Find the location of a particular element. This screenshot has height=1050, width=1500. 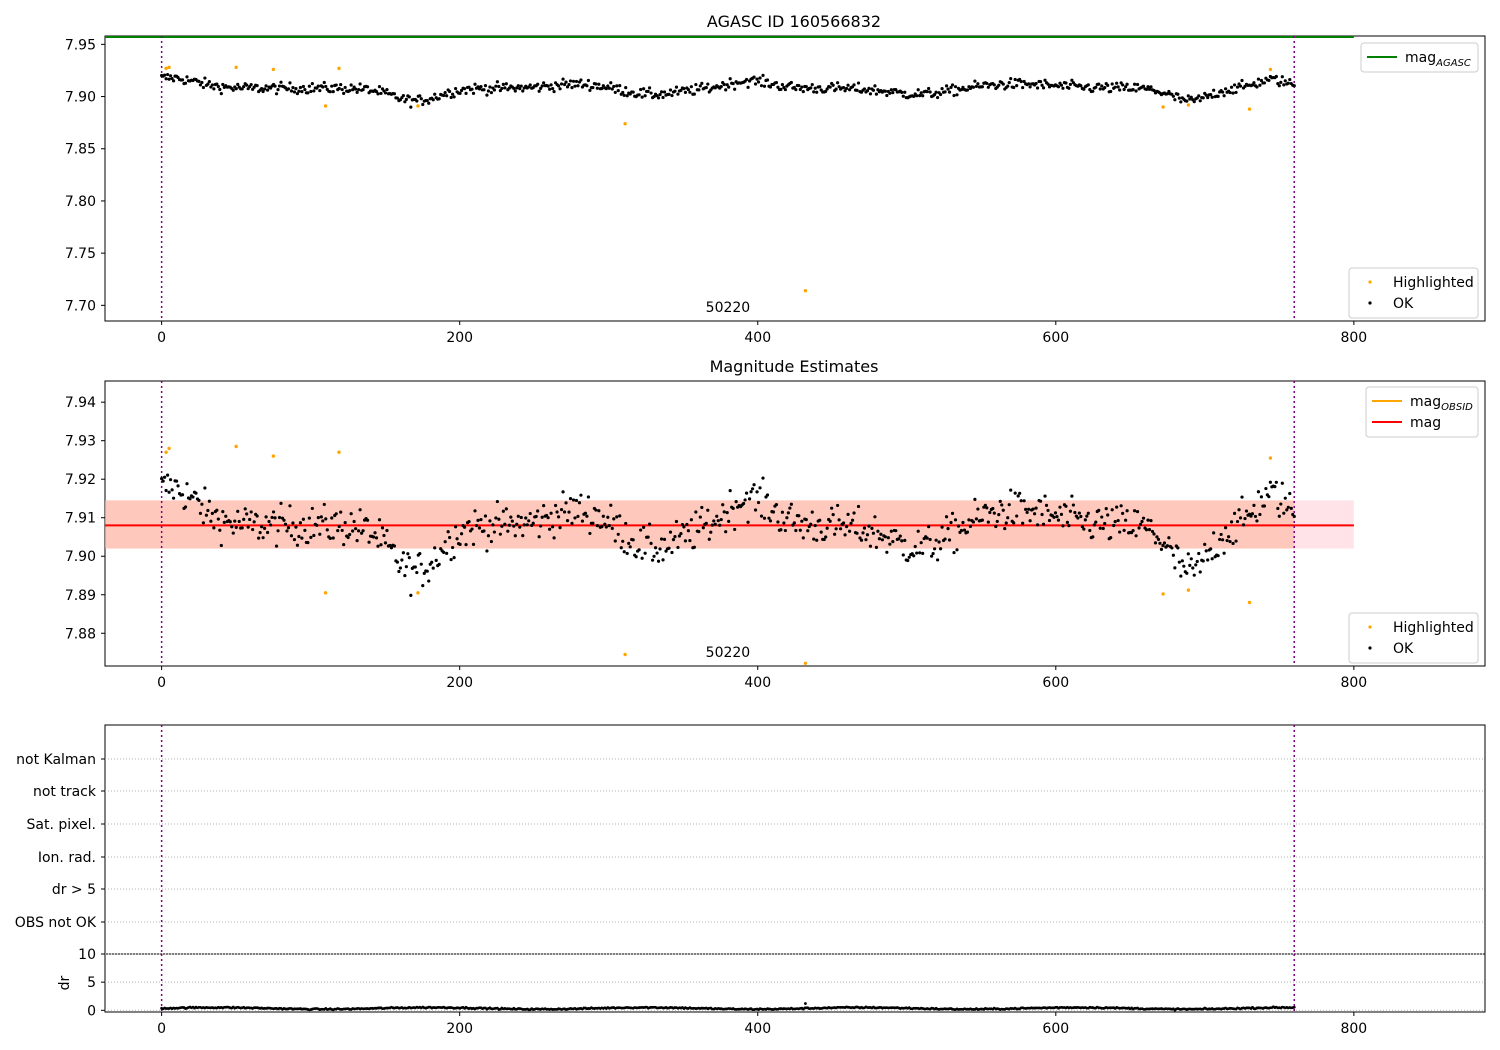

y-tick-label: 7.93 is located at coordinates (80, 442).